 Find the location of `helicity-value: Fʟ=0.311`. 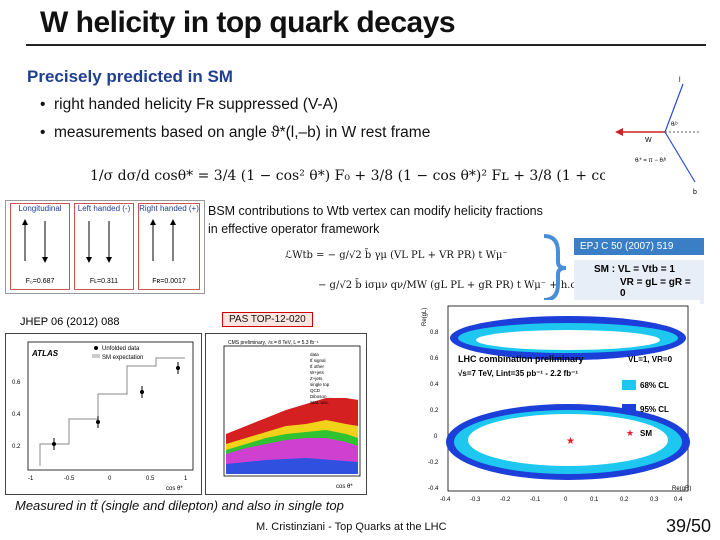

helicity-value: Fʟ=0.311 is located at coordinates (104, 281).